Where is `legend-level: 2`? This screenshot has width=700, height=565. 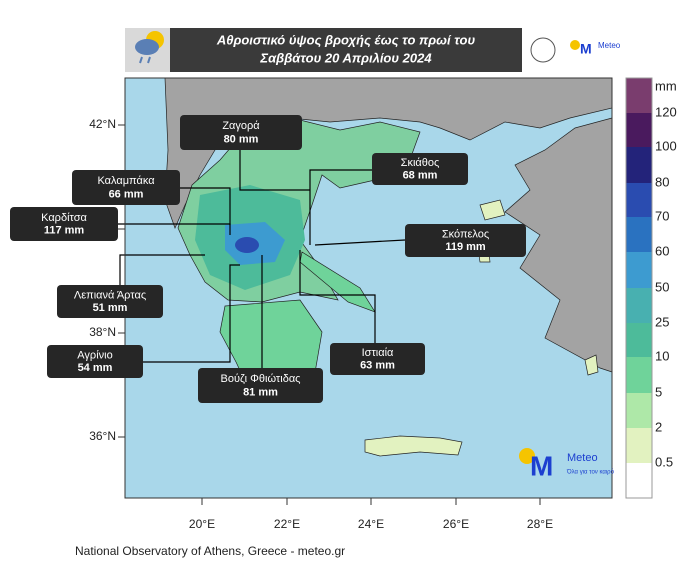 legend-level: 2 is located at coordinates (658, 426).